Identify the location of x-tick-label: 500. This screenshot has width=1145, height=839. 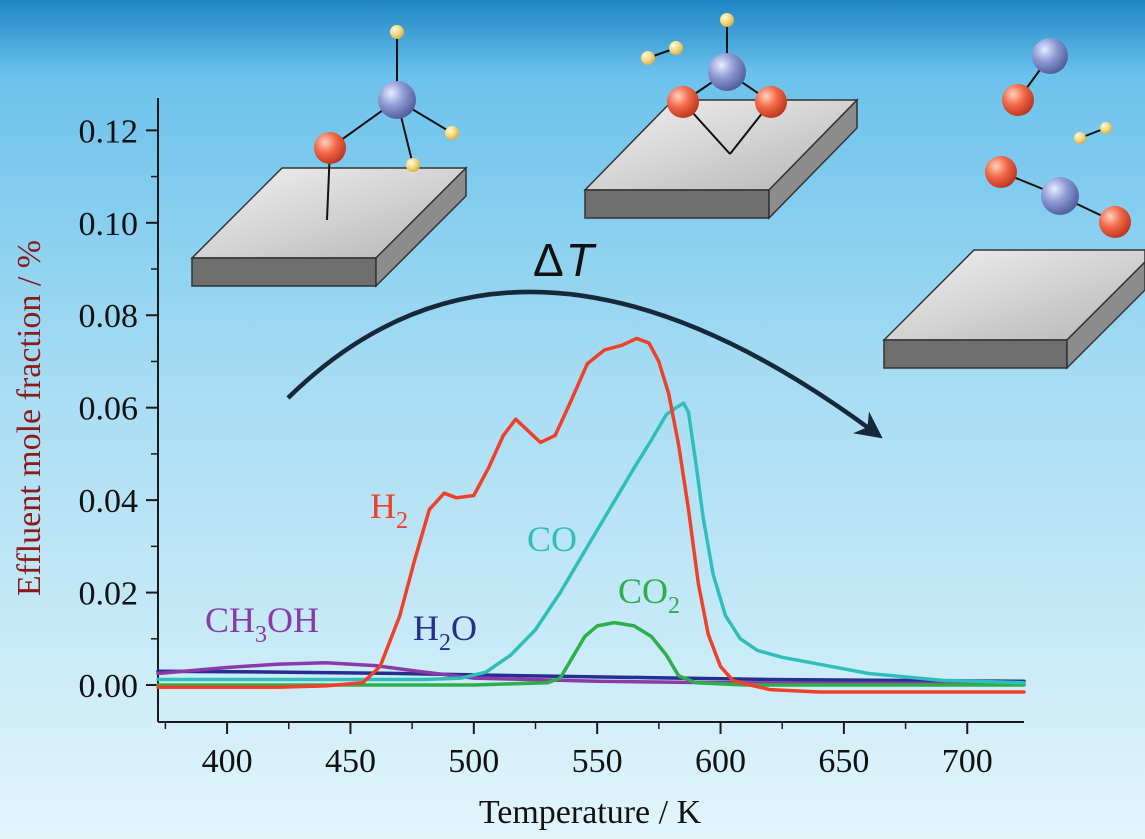
(473, 761).